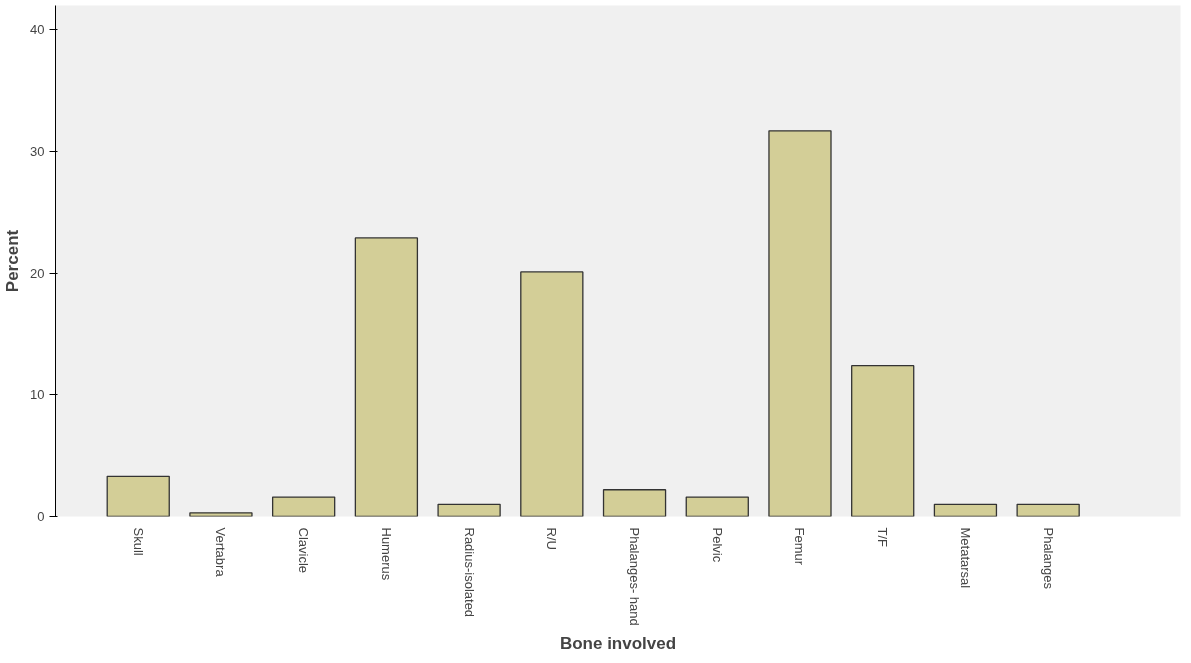 Image resolution: width=1191 pixels, height=663 pixels. I want to click on x-tick-label: T/F, so click(883, 537).